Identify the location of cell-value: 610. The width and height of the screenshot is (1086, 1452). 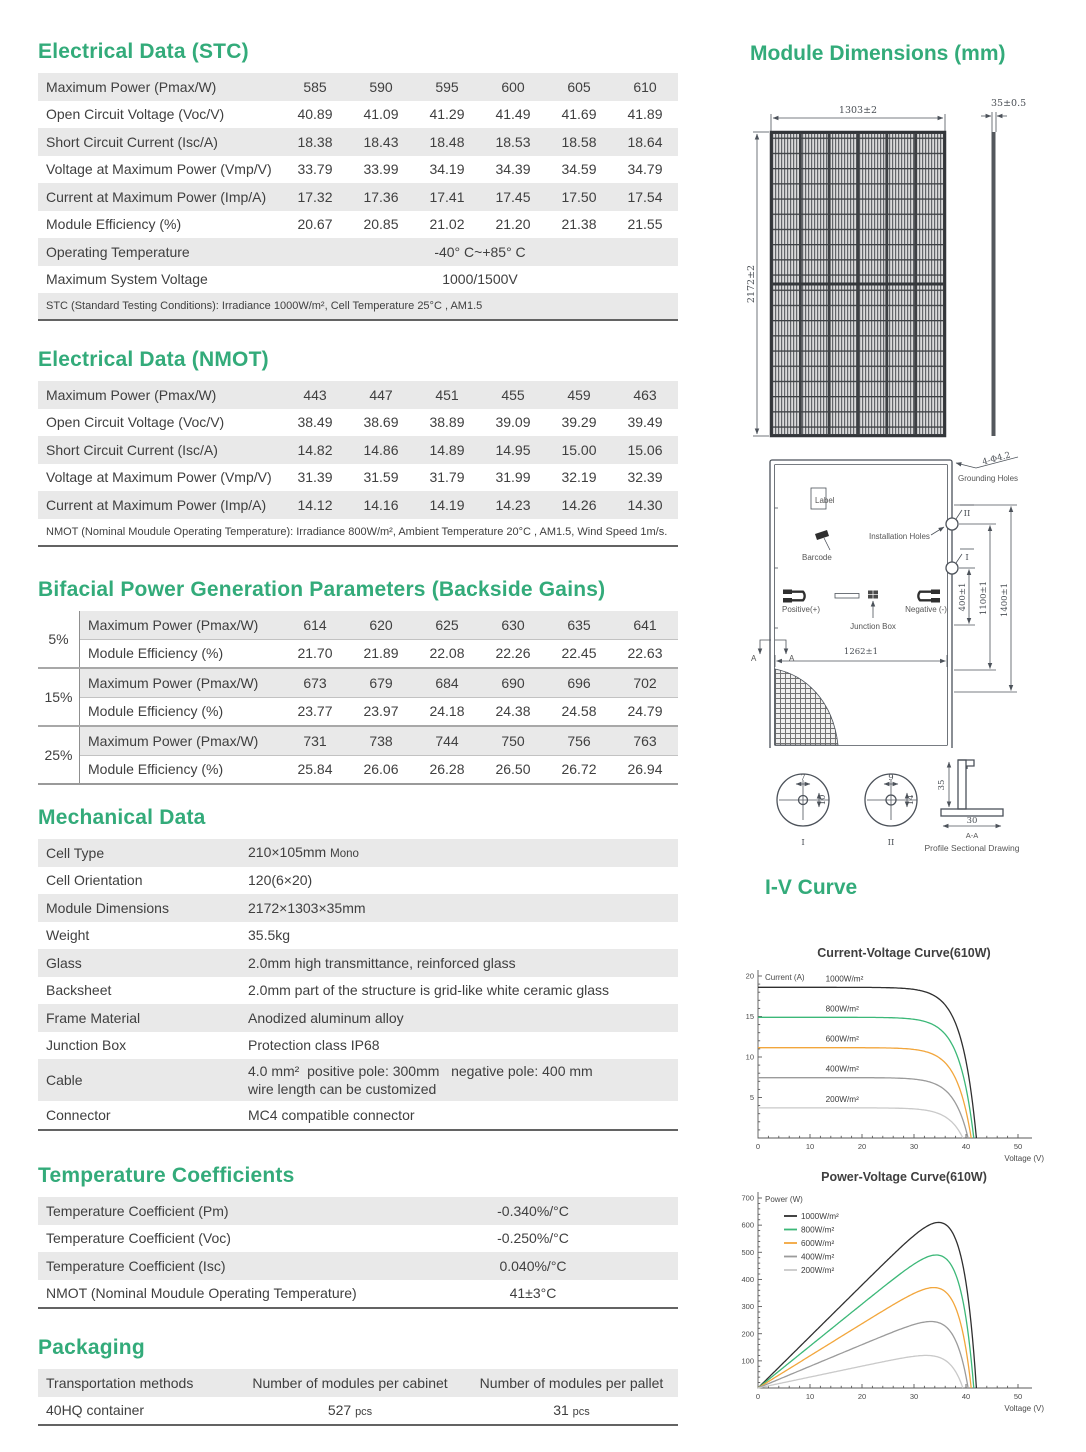
(645, 86).